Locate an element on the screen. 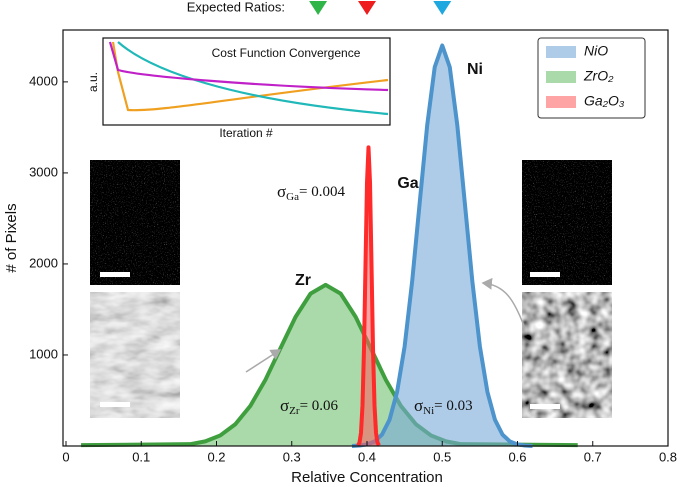  sigma-label: σNi= 0.03 is located at coordinates (443, 406).